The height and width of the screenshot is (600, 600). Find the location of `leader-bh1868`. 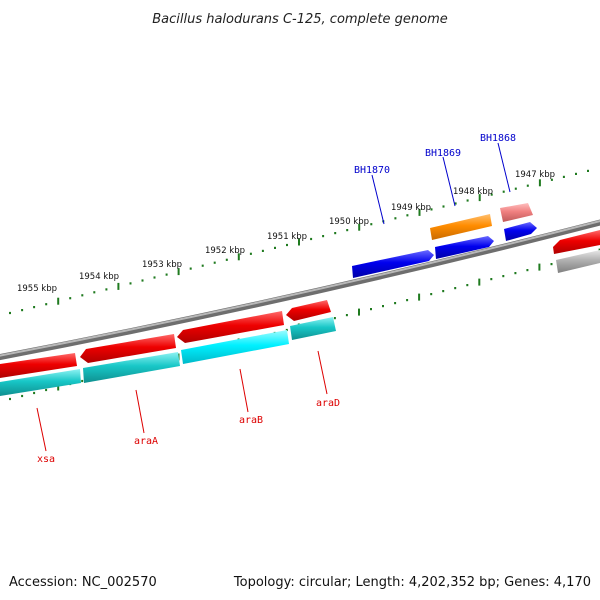

leader-bh1868 is located at coordinates (504, 167).